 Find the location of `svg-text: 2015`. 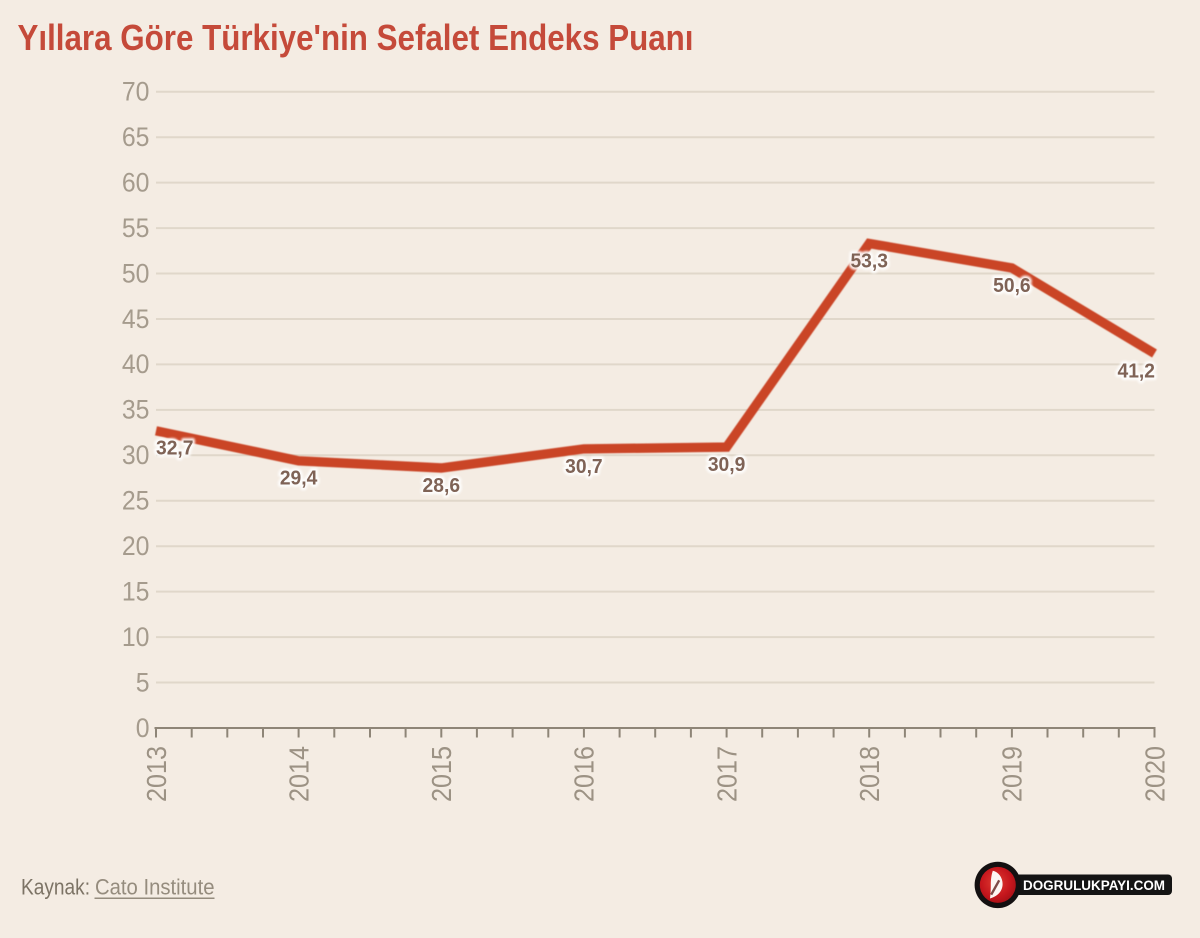

svg-text: 2015 is located at coordinates (441, 774).